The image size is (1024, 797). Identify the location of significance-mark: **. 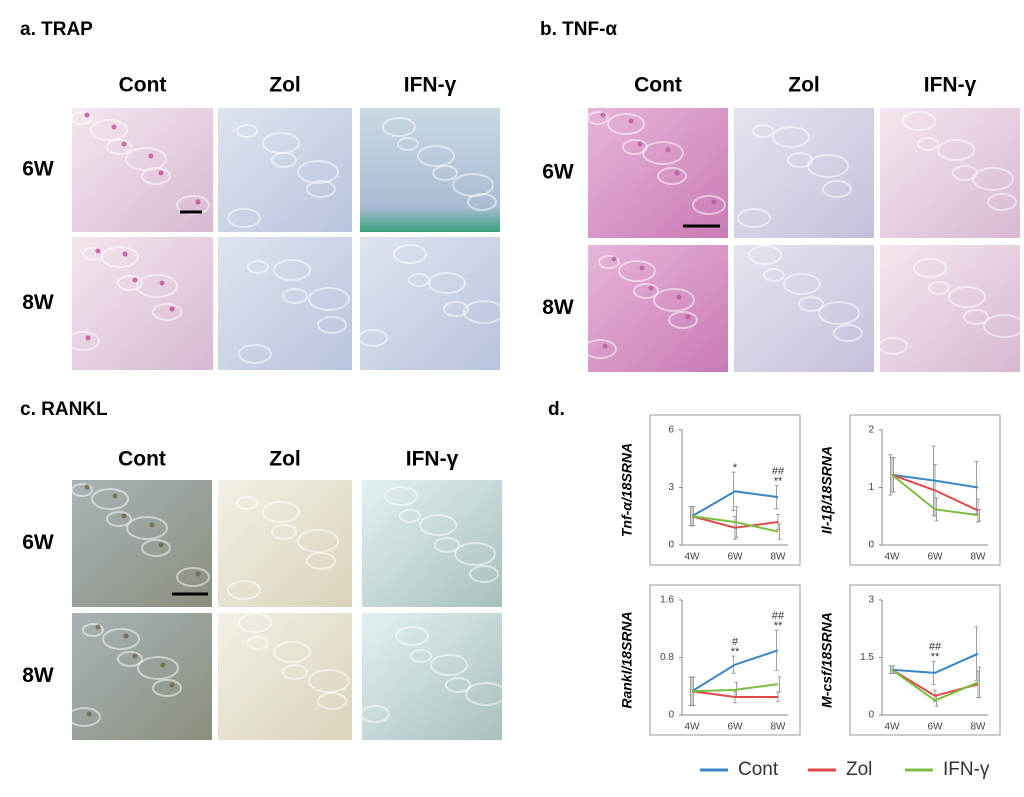
(935, 657).